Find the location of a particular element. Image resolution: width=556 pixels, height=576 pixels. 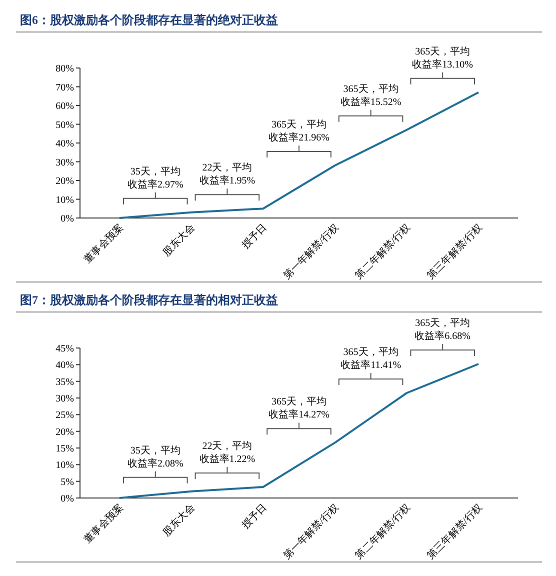

annotation: 35天，平均收益率2.08% is located at coordinates (155, 457).